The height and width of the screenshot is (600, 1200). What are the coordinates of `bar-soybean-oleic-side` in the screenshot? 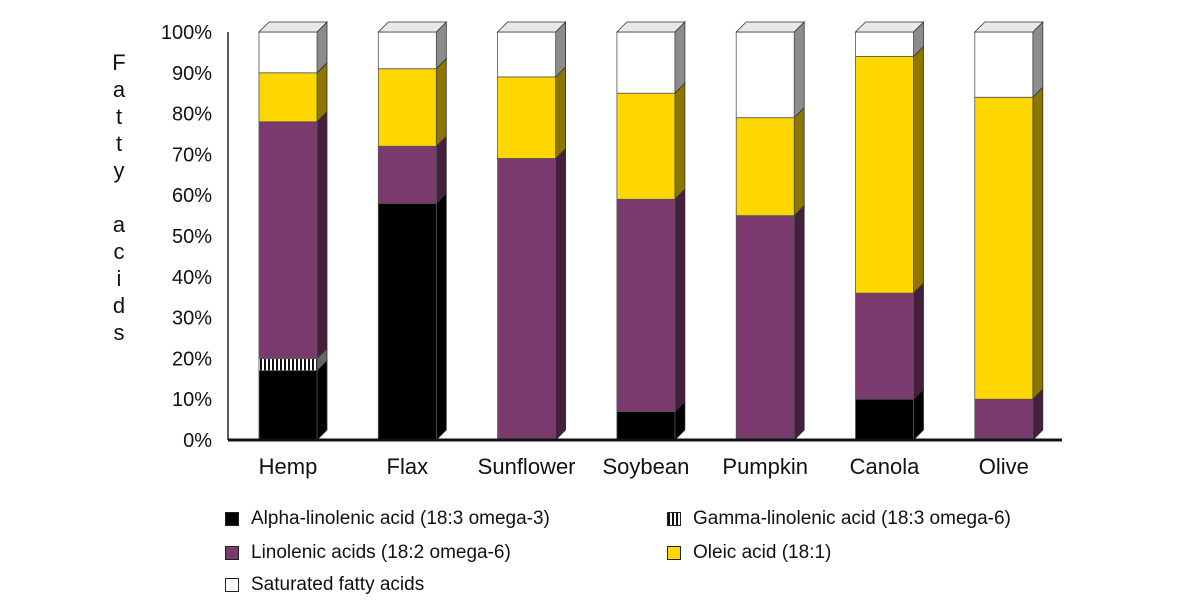 It's located at (680, 141).